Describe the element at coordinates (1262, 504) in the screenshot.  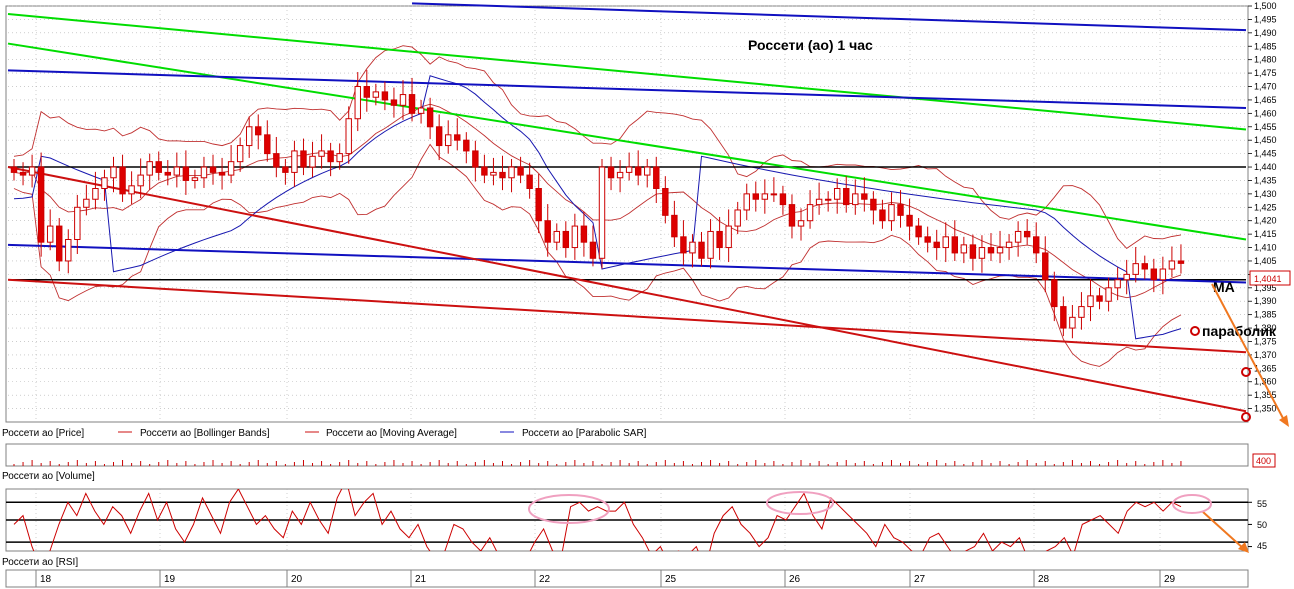
I see `rsi-tick-55: 55` at that location.